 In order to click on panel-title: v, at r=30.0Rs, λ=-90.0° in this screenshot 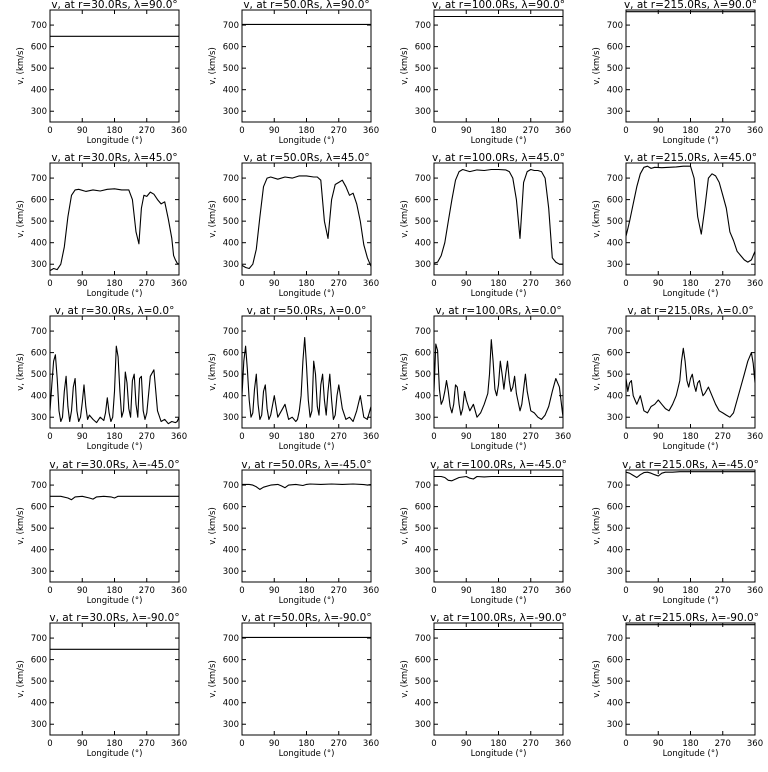, I will do `click(114, 618)`.